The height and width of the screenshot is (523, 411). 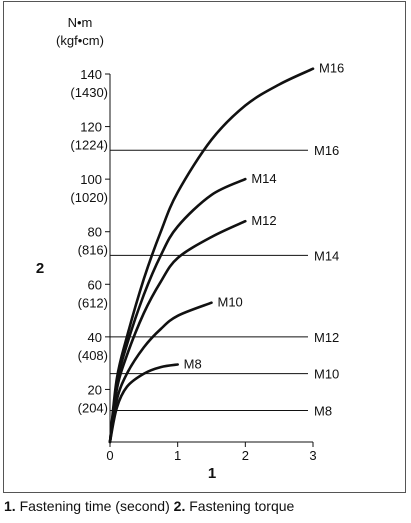 What do you see at coordinates (95, 337) in the screenshot?
I see `y-tick-label: 40` at bounding box center [95, 337].